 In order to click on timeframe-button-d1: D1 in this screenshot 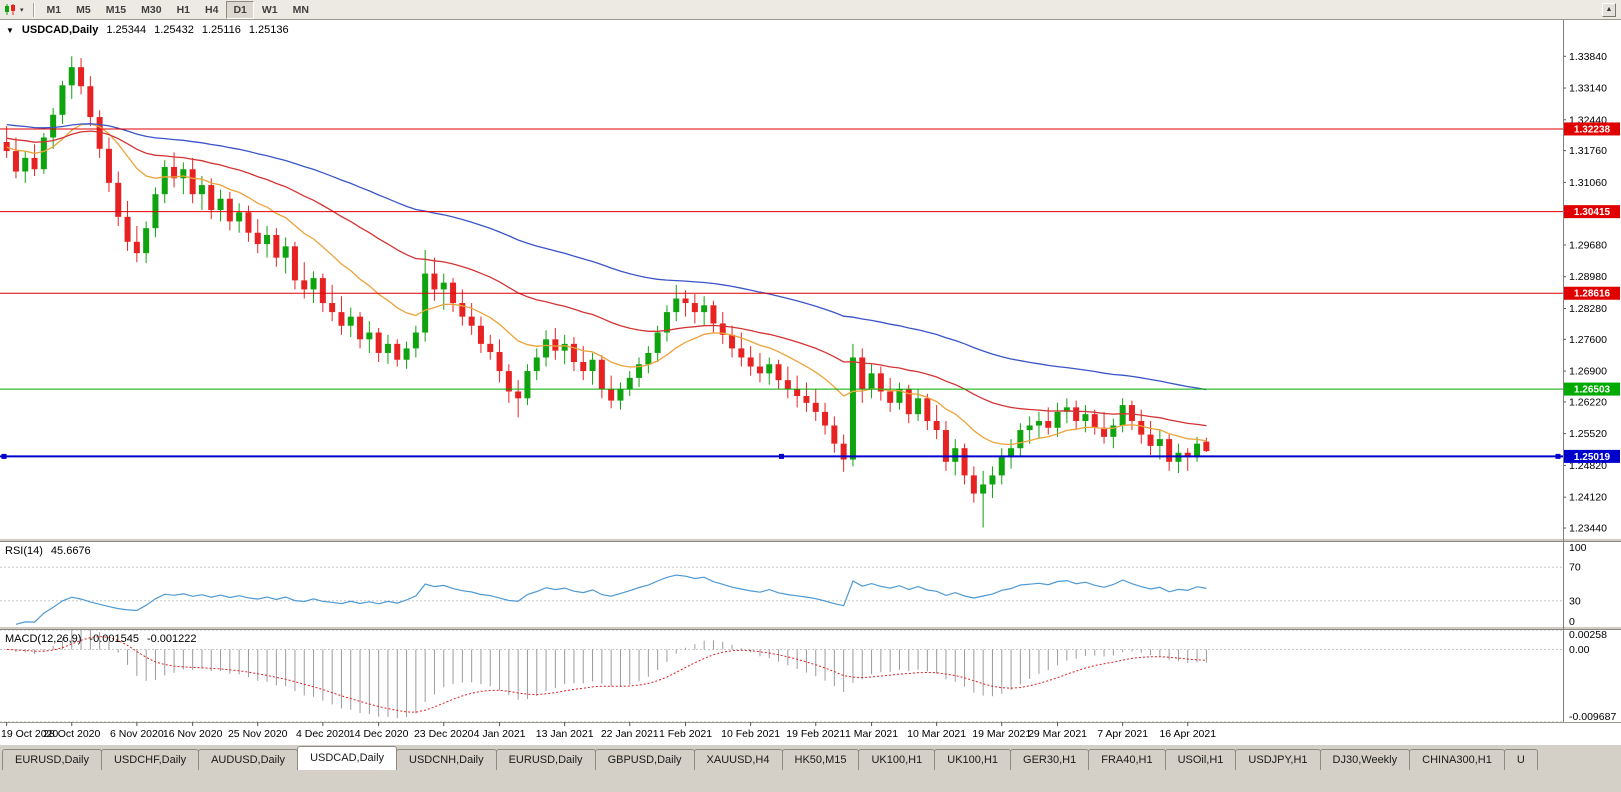, I will do `click(240, 9)`.